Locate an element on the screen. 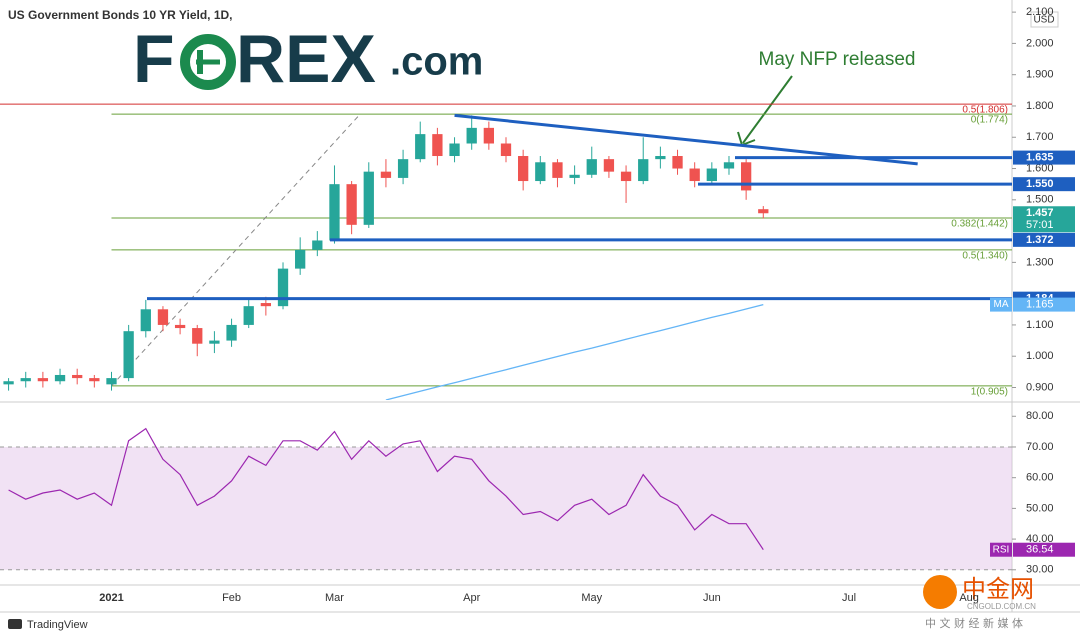 The width and height of the screenshot is (1080, 641). y-tick-label: 70.00 is located at coordinates (1040, 447).